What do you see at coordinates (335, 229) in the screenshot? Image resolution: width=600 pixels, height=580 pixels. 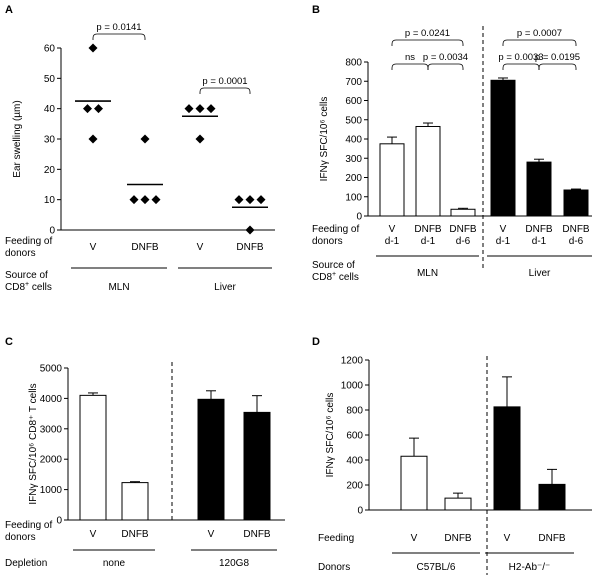 I see `panel-b-row-label: Feeding of` at bounding box center [335, 229].